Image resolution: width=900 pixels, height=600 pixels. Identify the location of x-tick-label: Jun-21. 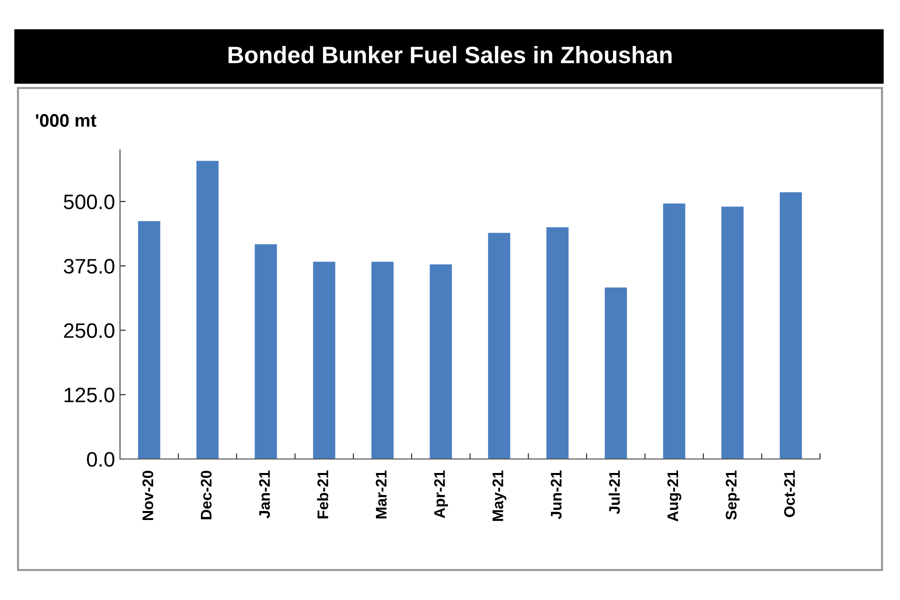
(556, 495).